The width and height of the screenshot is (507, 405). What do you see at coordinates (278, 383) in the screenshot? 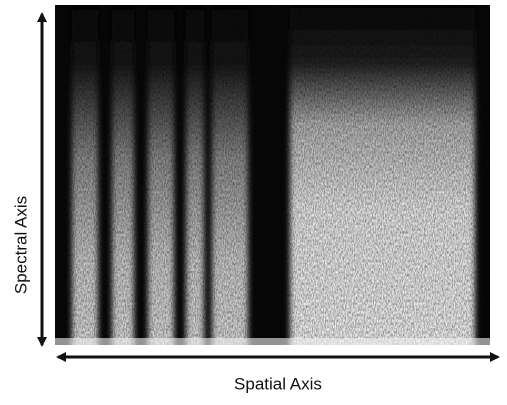
I see `spatial-axis-label: Spatial Axis` at bounding box center [278, 383].